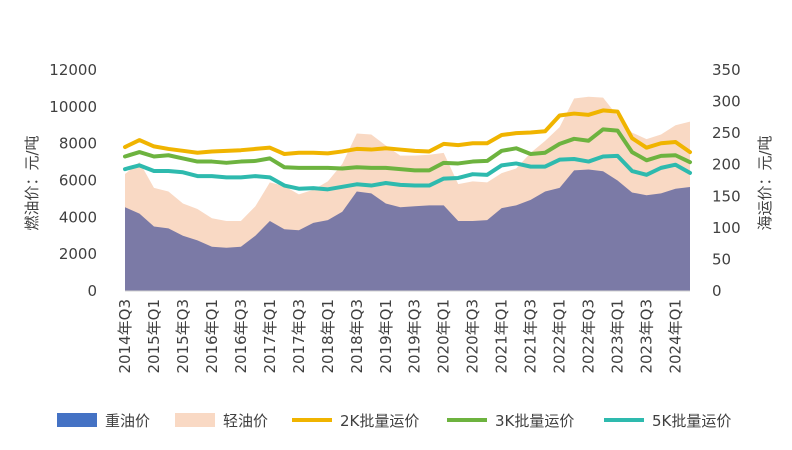 The height and width of the screenshot is (450, 792). What do you see at coordinates (125, 336) in the screenshot?
I see `x-tick-label: 2014年Q3` at bounding box center [125, 336].